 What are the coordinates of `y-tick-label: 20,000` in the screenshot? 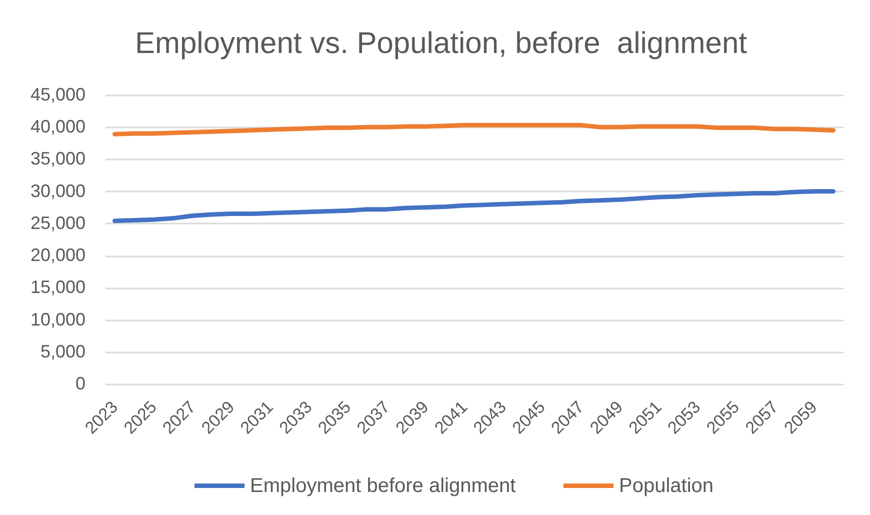 It's located at (58, 255).